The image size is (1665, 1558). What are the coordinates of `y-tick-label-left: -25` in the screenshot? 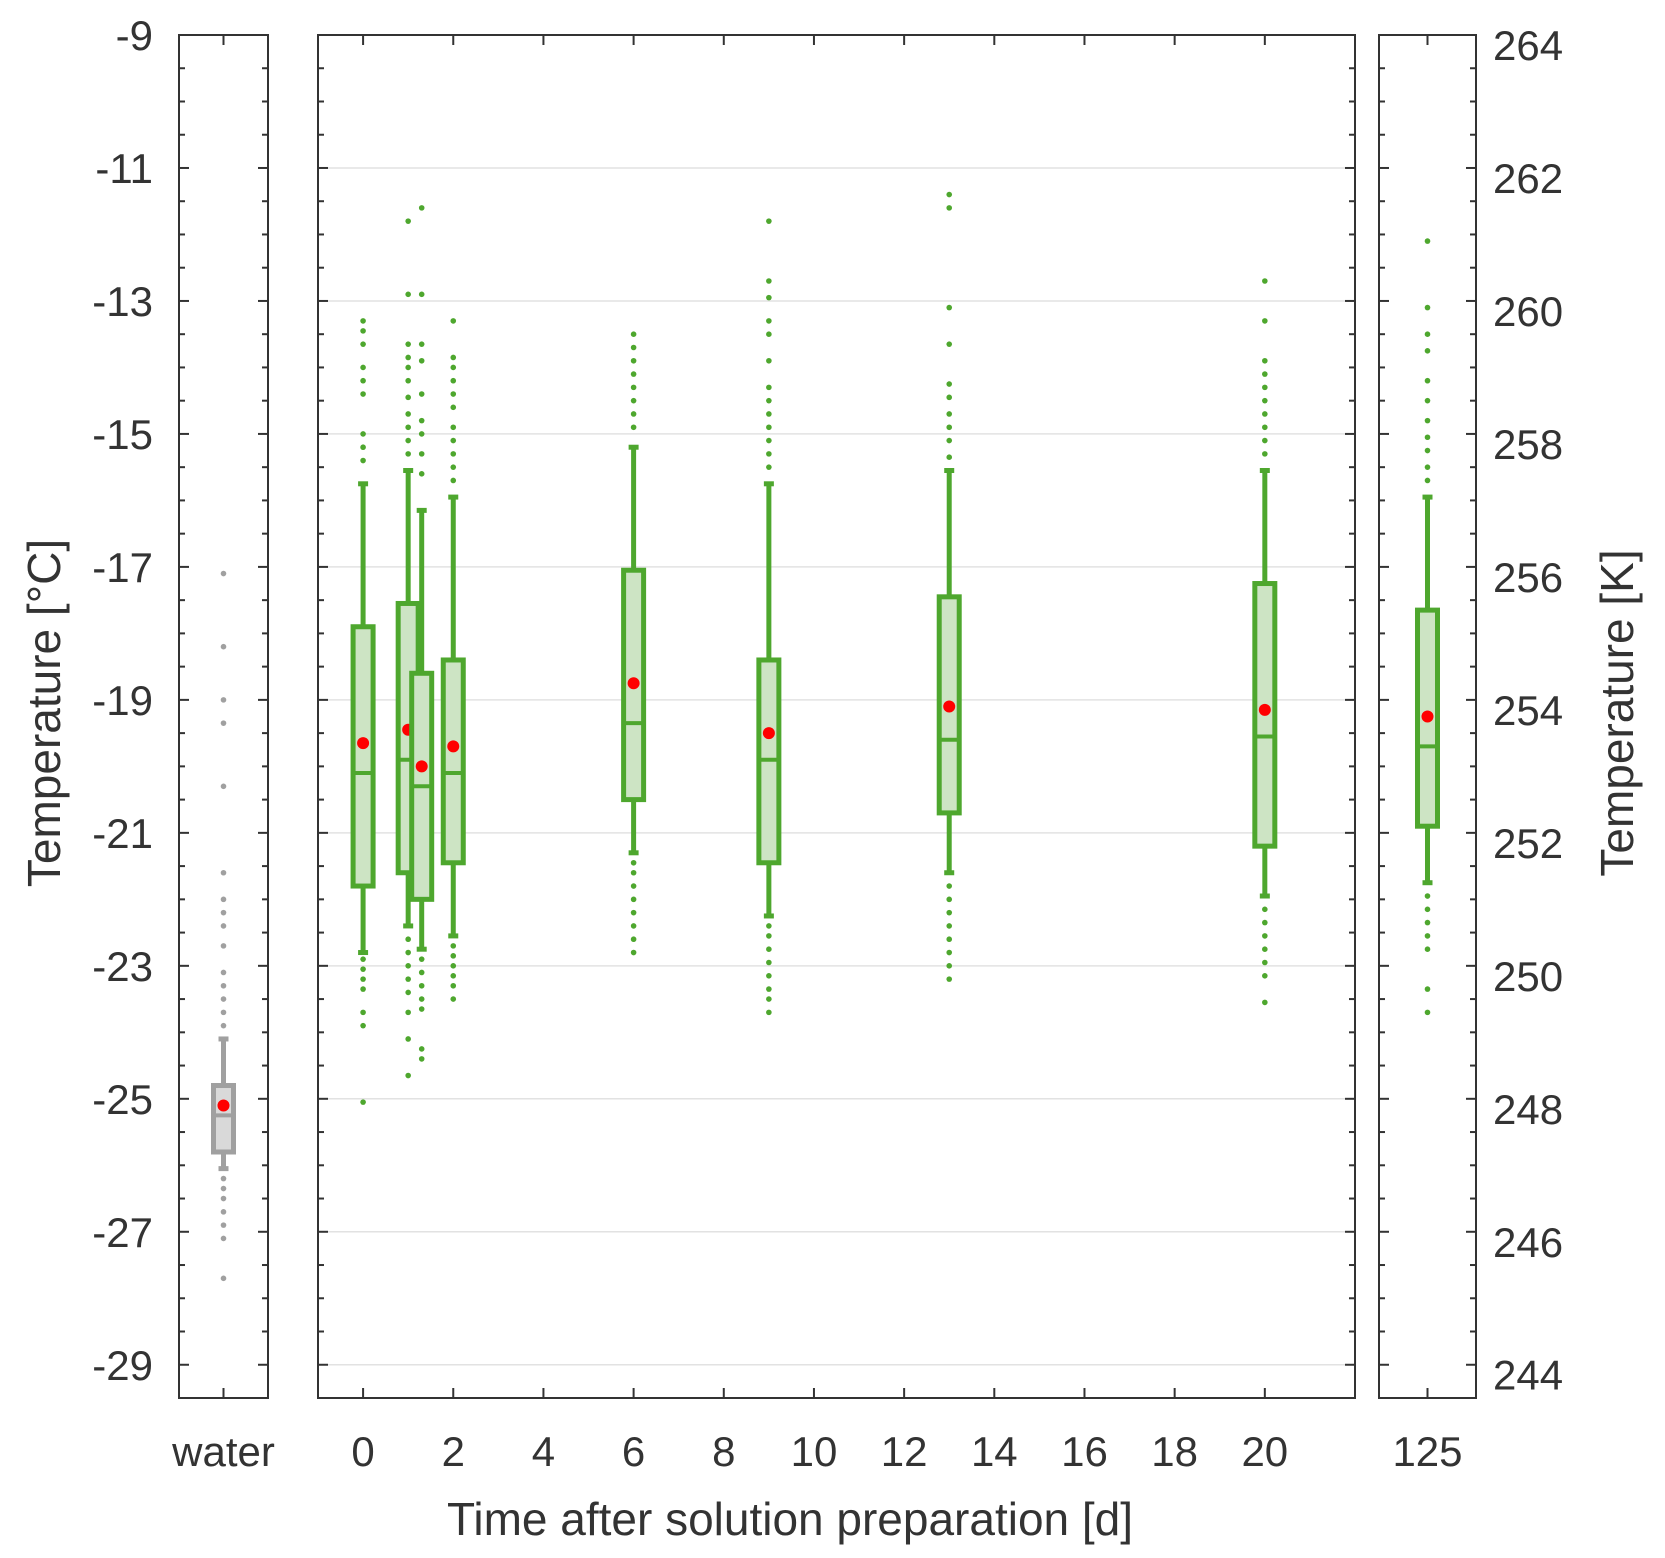 It's located at (122, 1099).